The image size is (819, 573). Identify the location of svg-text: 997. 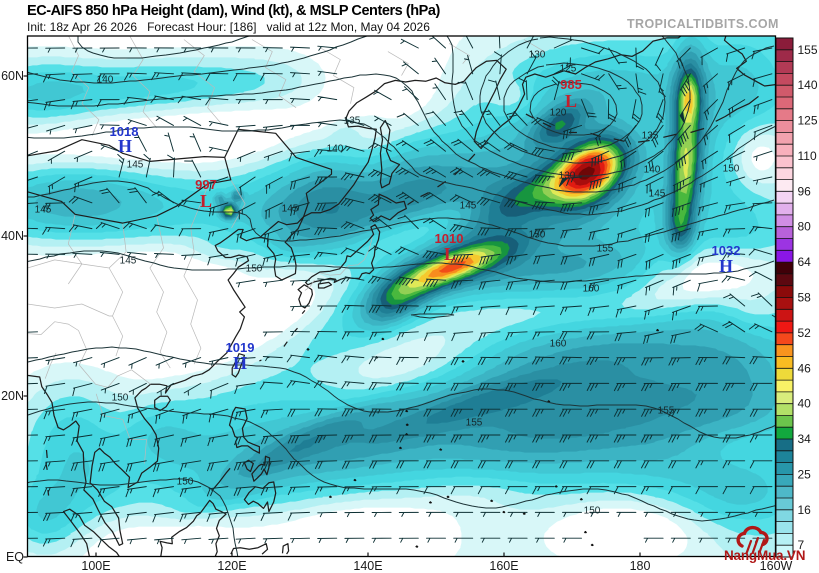
(206, 184).